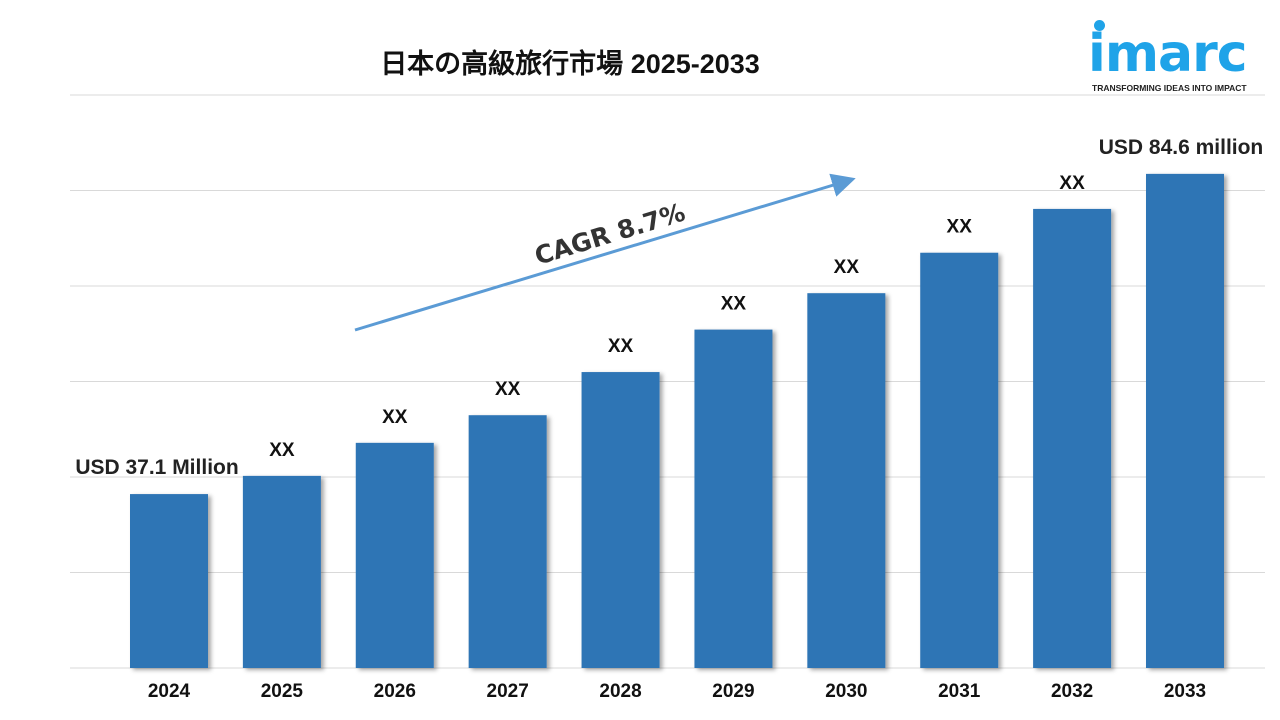 Image resolution: width=1280 pixels, height=720 pixels. What do you see at coordinates (846, 691) in the screenshot?
I see `x-tick-label: 2030` at bounding box center [846, 691].